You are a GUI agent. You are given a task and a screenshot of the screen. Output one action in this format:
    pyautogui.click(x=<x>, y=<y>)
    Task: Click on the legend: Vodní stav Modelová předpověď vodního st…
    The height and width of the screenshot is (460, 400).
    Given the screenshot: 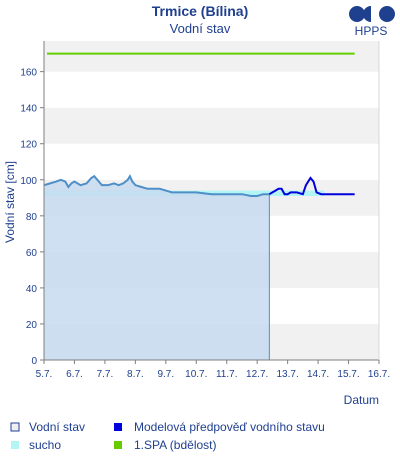 What is the action you would take?
    pyautogui.click(x=167, y=436)
    